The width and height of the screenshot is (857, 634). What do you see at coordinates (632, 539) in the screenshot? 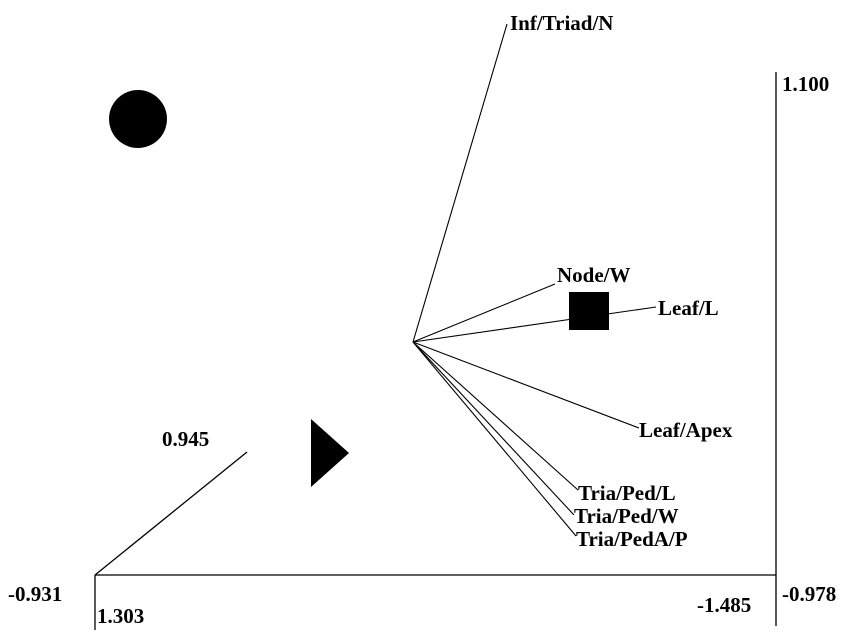
I see `vector-label-tria-peda-p: Tria/PedA/P` at bounding box center [632, 539].